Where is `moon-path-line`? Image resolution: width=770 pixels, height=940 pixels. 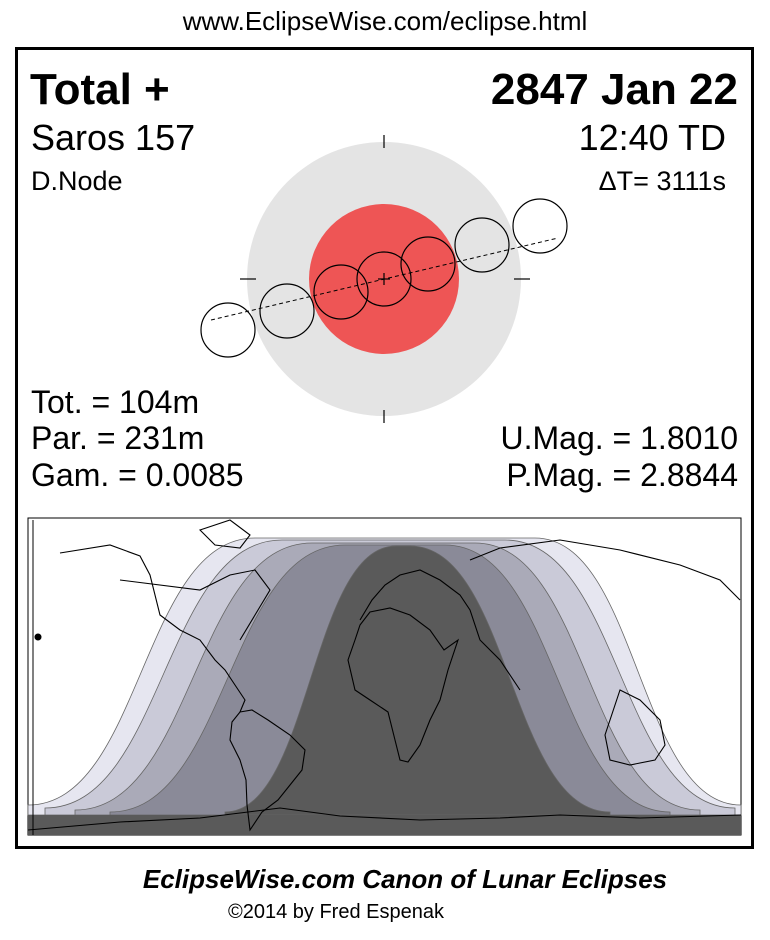 moon-path-line is located at coordinates (384, 279).